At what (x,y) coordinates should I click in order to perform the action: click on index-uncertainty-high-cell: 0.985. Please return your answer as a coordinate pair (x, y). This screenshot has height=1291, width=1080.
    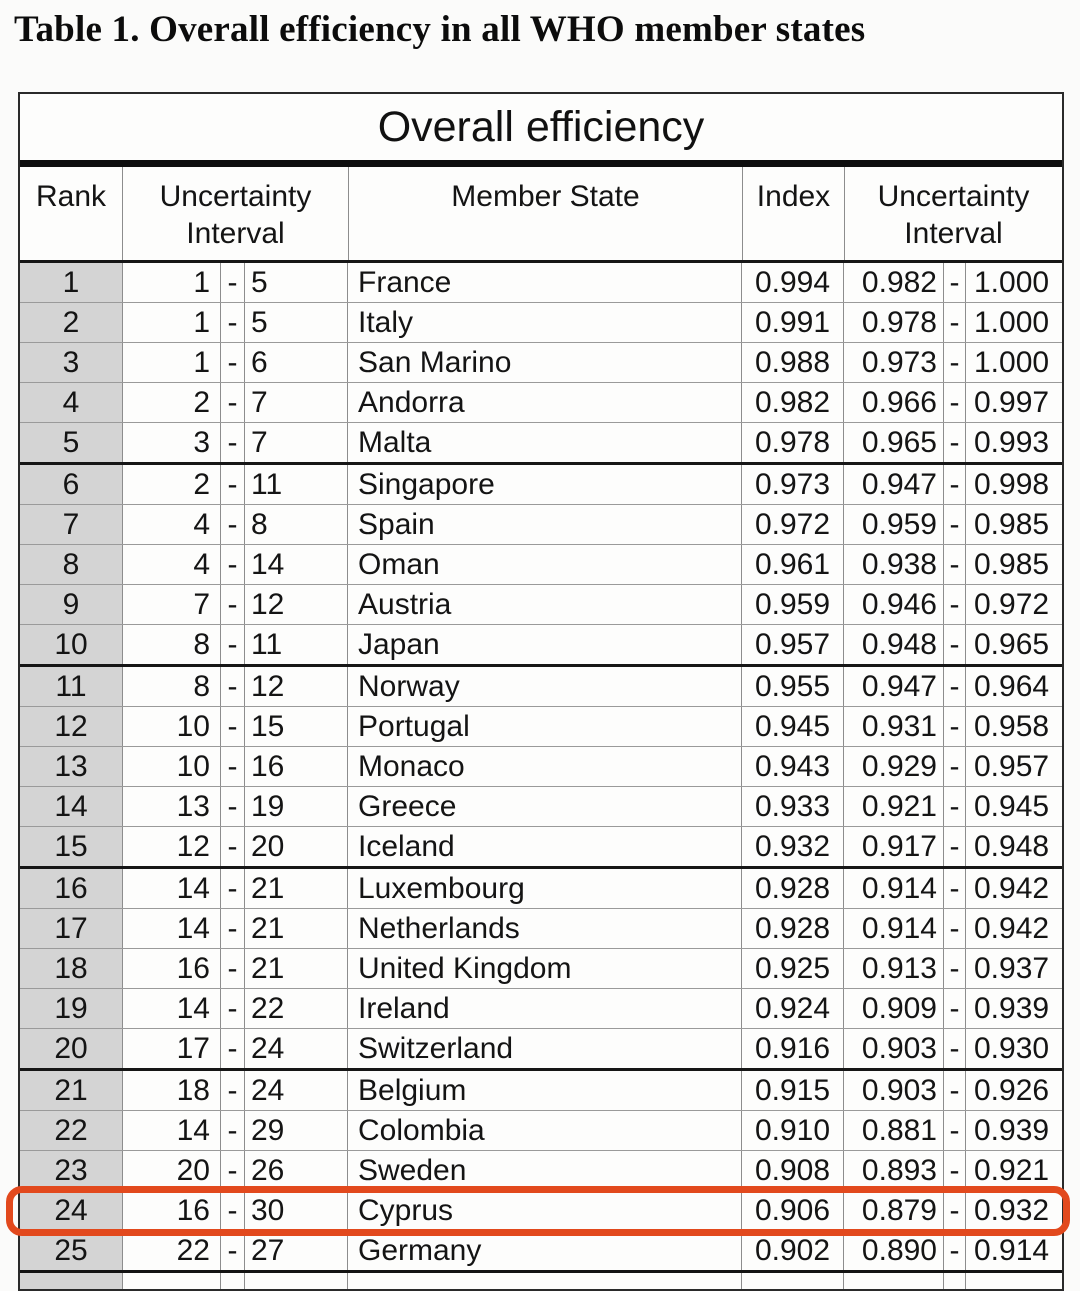
    Looking at the image, I should click on (1013, 564).